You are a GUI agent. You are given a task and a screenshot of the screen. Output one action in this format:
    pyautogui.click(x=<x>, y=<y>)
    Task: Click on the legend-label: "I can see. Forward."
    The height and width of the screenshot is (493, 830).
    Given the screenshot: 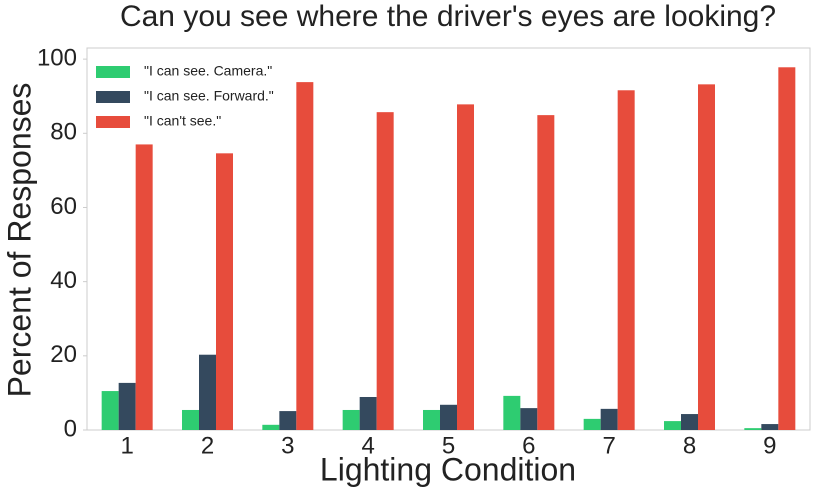 What is the action you would take?
    pyautogui.click(x=209, y=96)
    